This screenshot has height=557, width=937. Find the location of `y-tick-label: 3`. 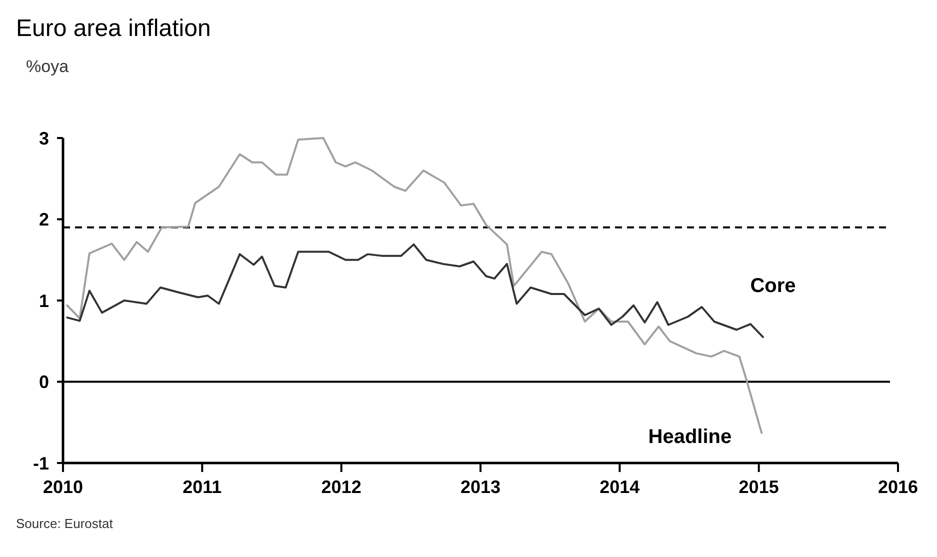

y-tick-label: 3 is located at coordinates (43, 138).